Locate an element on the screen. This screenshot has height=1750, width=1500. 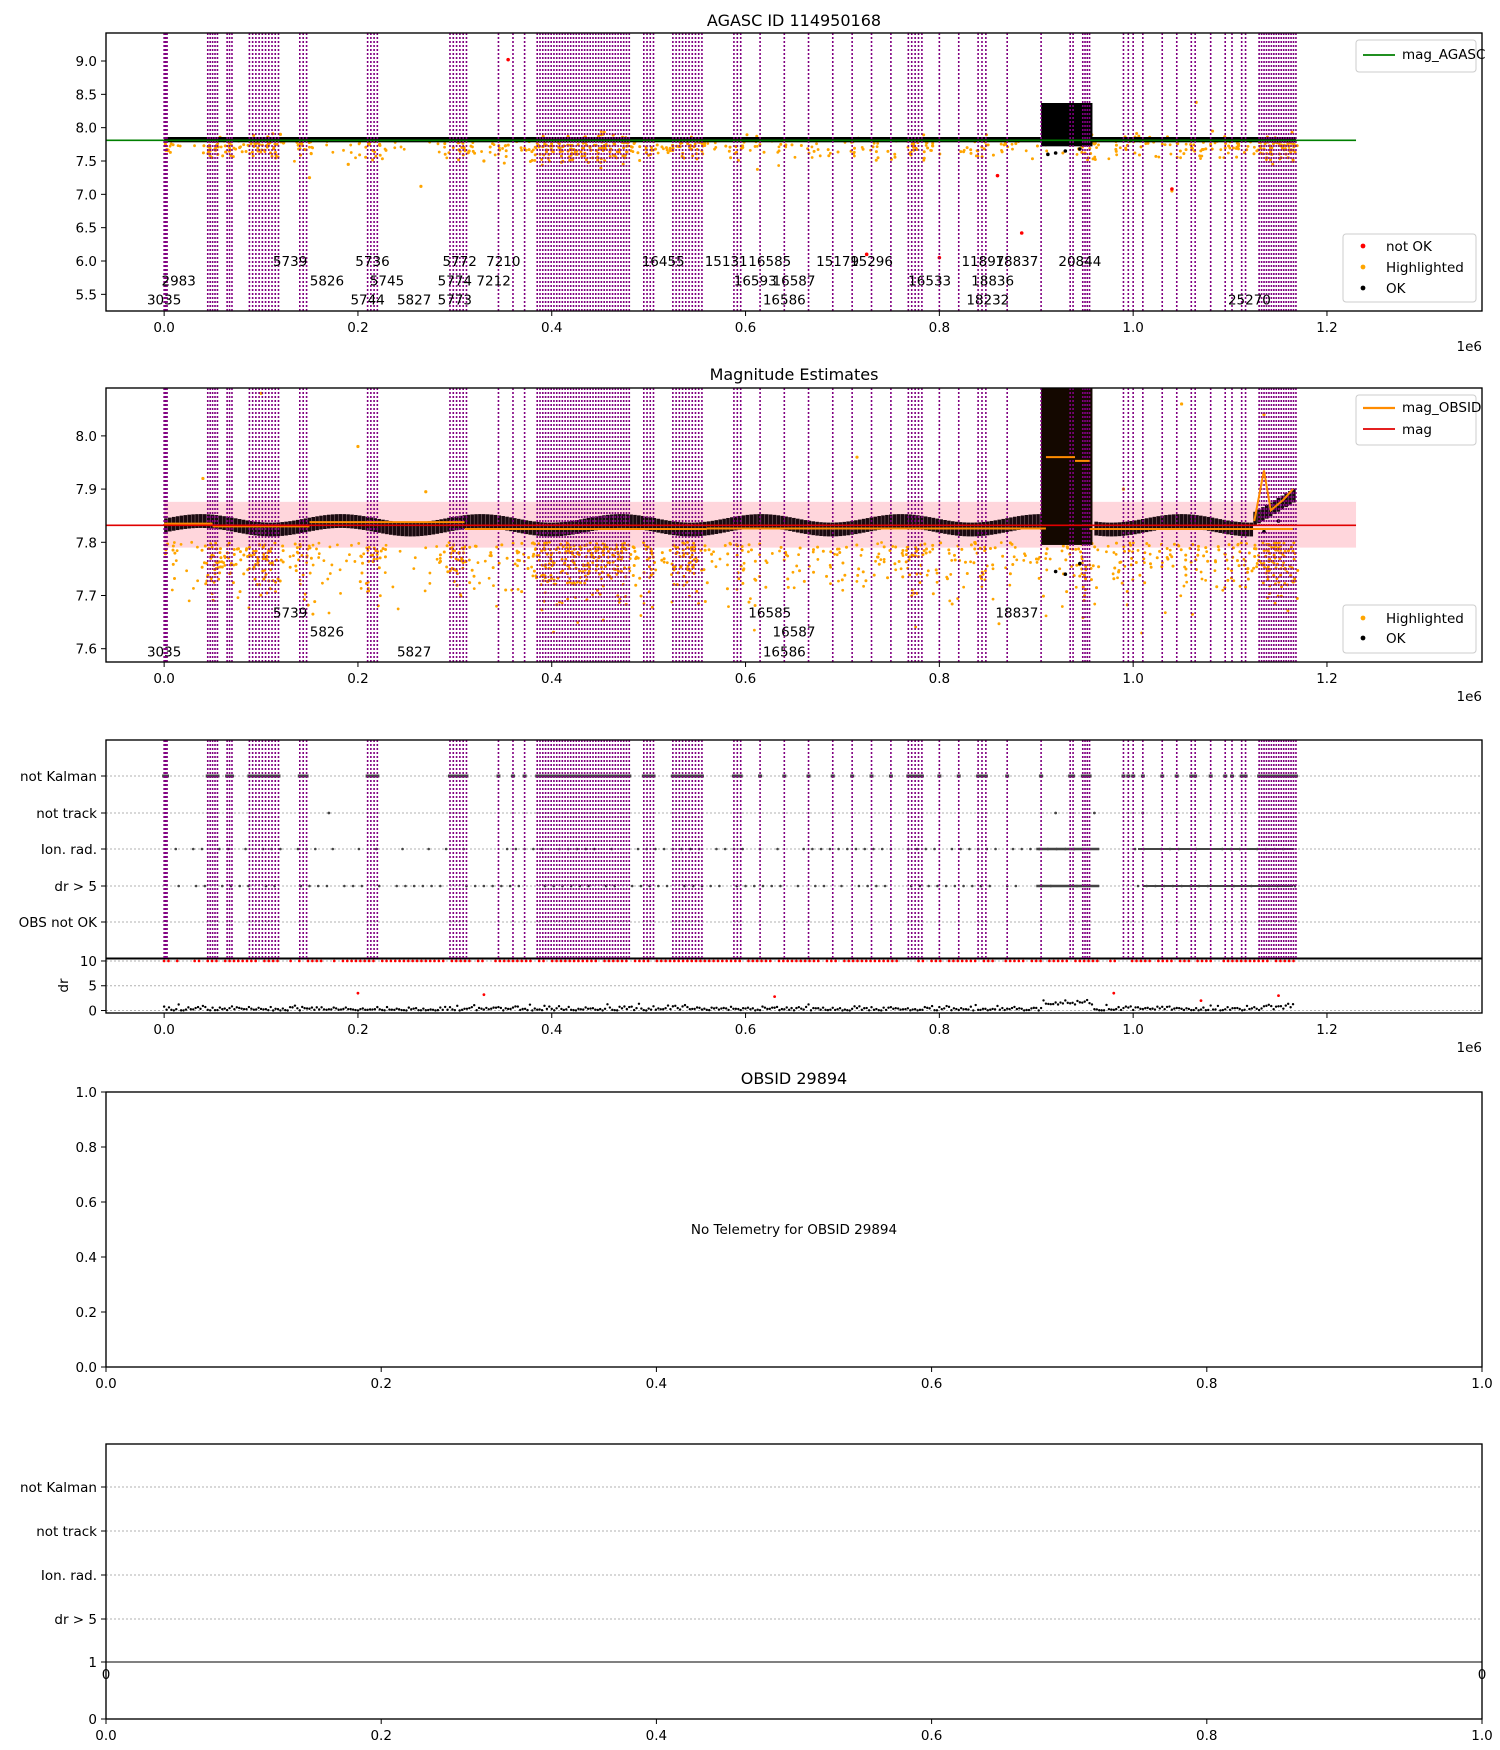
flag-dr5 is located at coordinates (423, 886).